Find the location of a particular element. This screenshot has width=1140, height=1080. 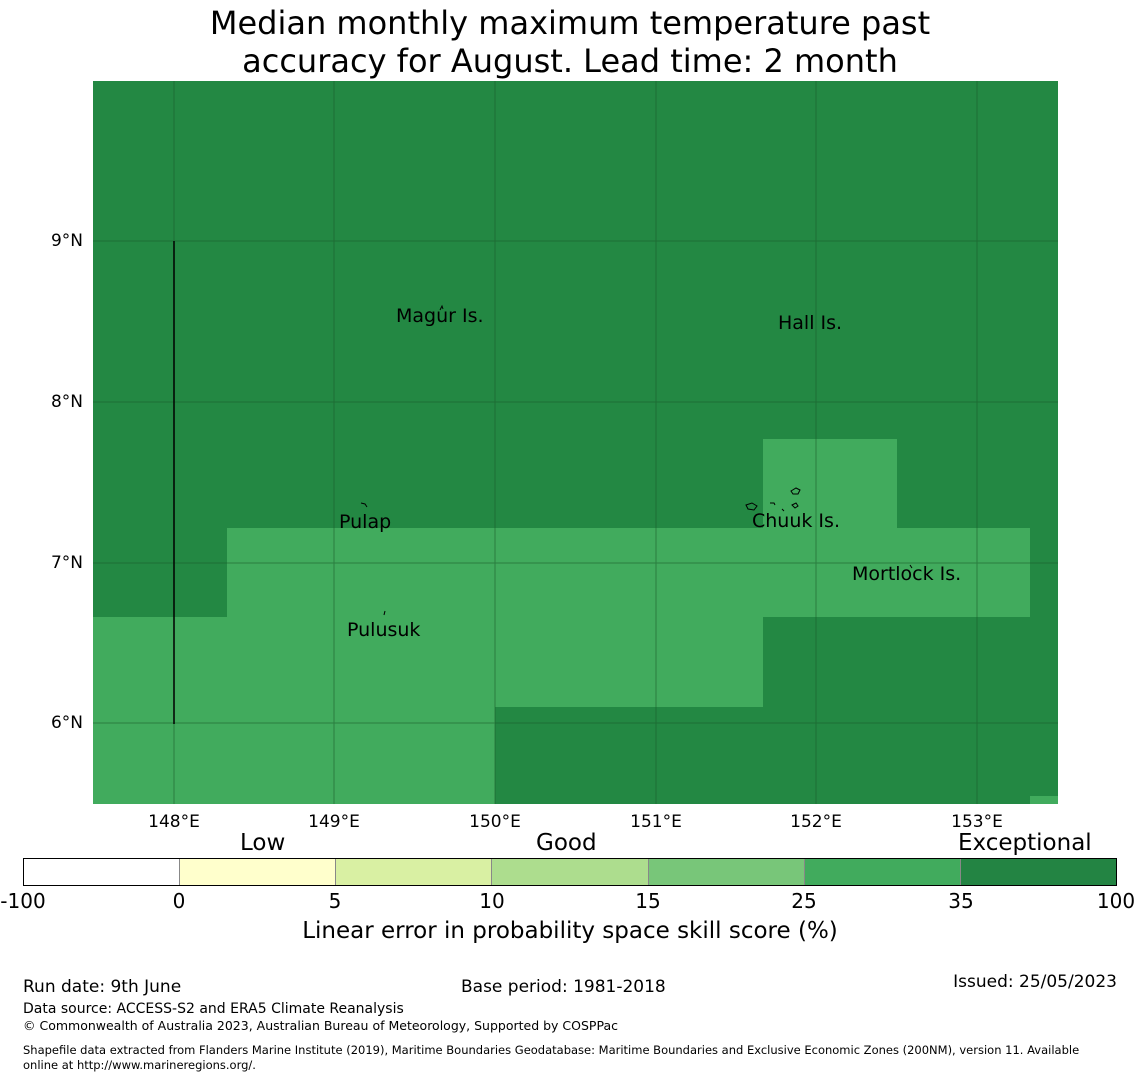

place-label-hall: Hall Is. is located at coordinates (810, 323).